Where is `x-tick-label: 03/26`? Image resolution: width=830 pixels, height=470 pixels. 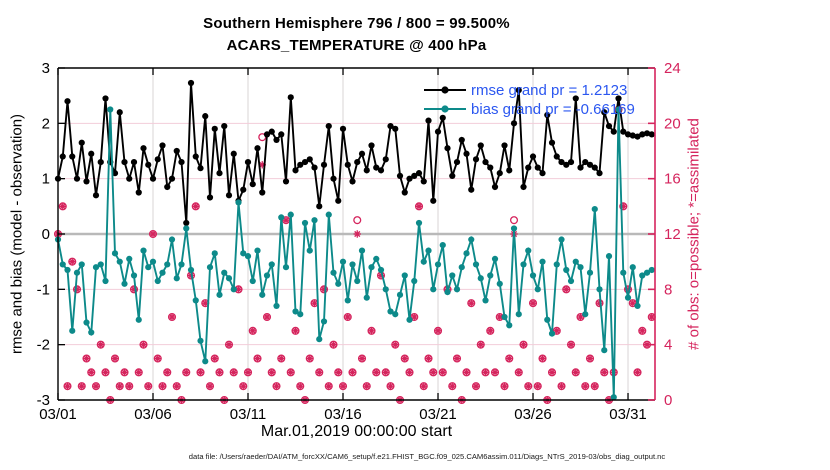
x-tick-label: 03/26 is located at coordinates (533, 414).